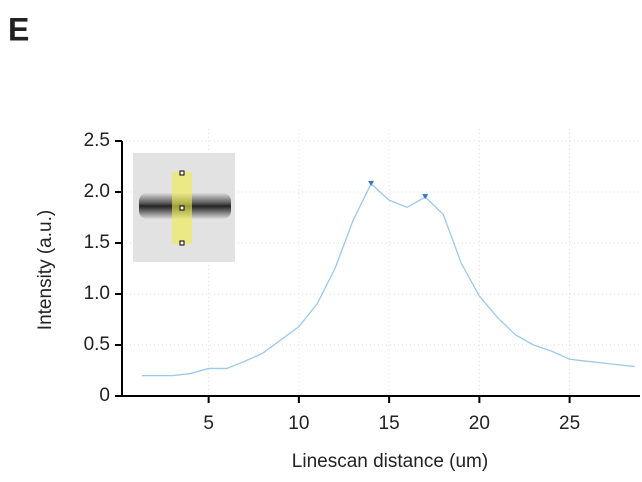 The image size is (642, 482). I want to click on x-tick-label: 10, so click(298, 423).